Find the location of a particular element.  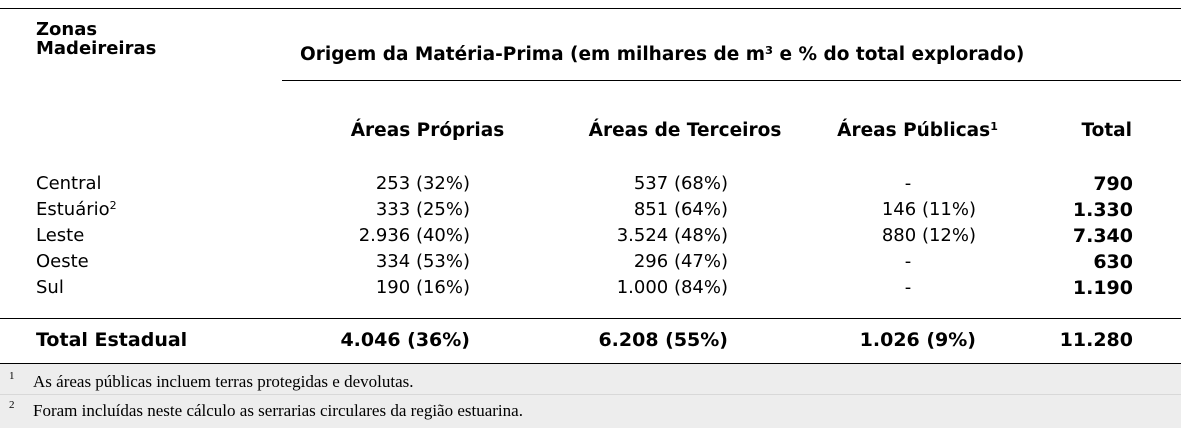

total-terceiros: 6.208 (55%) is located at coordinates (663, 340).